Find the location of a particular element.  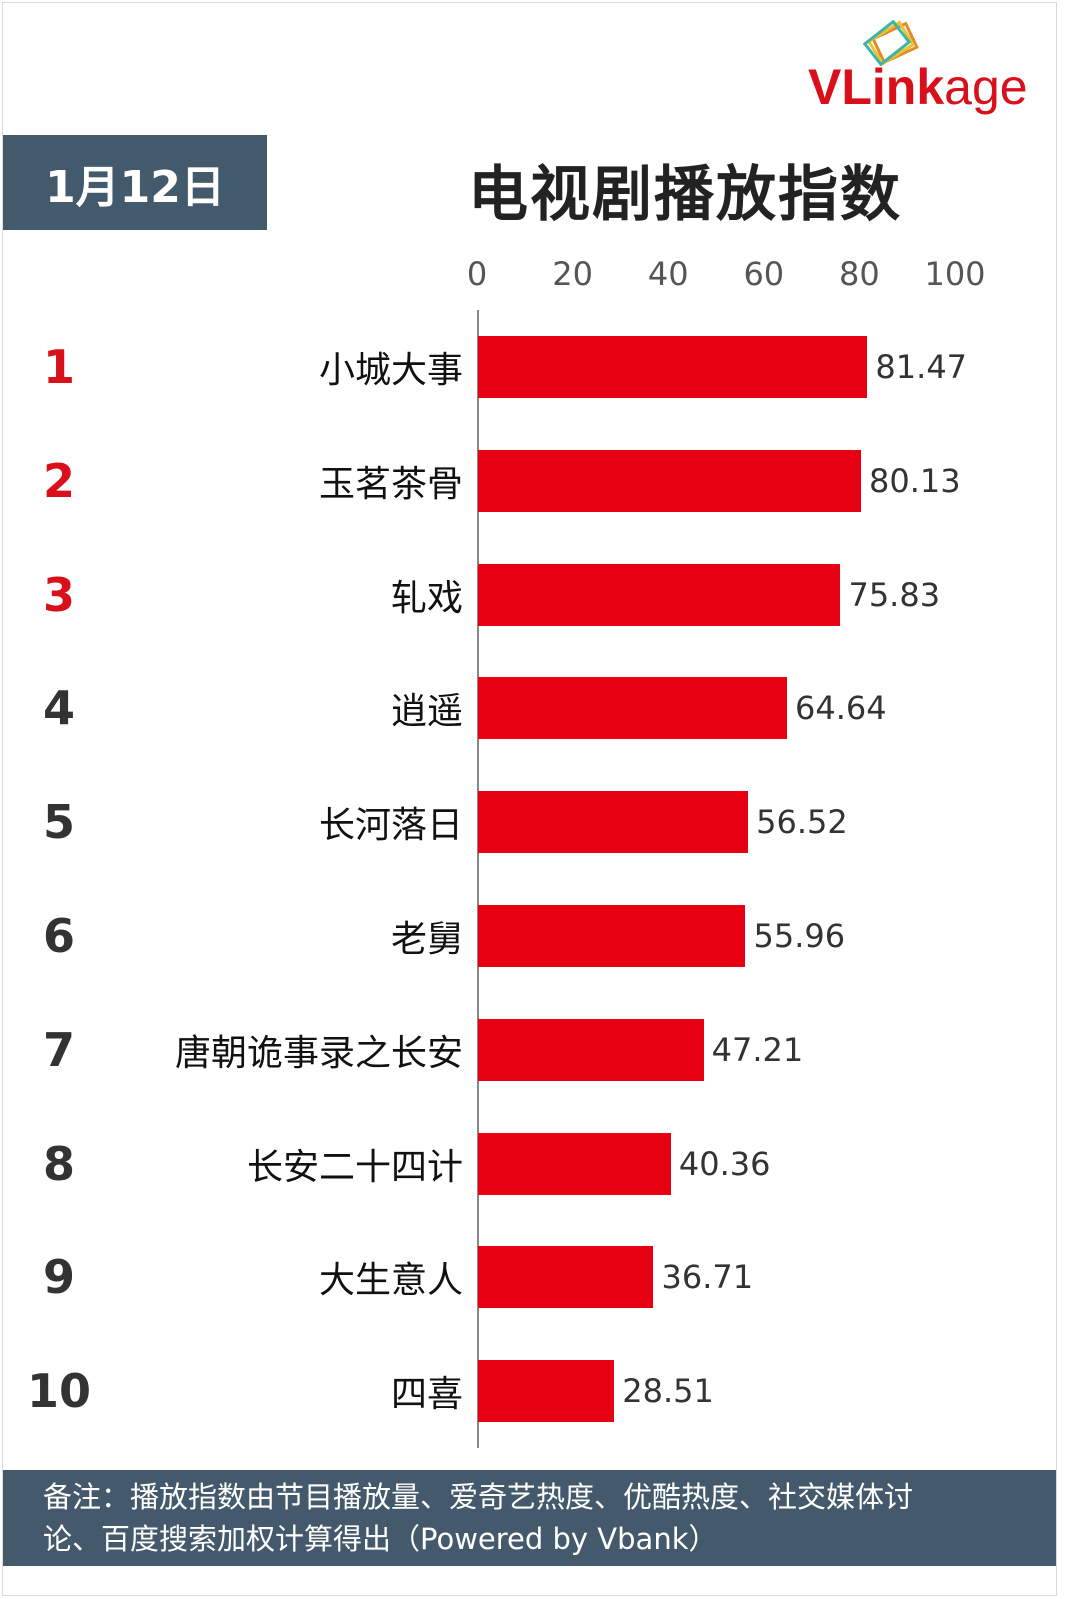

logo-text-bold: VLink is located at coordinates (876, 87).